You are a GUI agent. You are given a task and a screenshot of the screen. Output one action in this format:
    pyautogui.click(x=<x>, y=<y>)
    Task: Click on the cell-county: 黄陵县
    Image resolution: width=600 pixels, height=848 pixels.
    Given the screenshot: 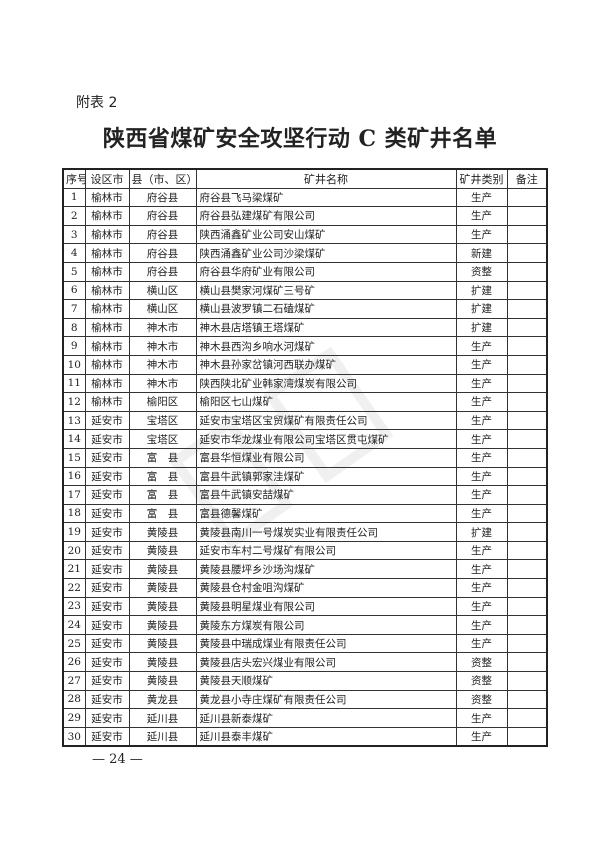 What is the action you would take?
    pyautogui.click(x=162, y=662)
    